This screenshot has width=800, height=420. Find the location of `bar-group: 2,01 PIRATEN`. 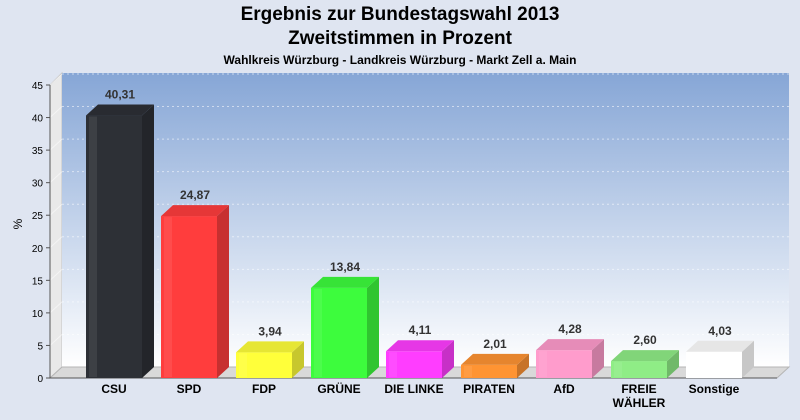

bar-group: 2,01 PIRATEN is located at coordinates (495, 366).